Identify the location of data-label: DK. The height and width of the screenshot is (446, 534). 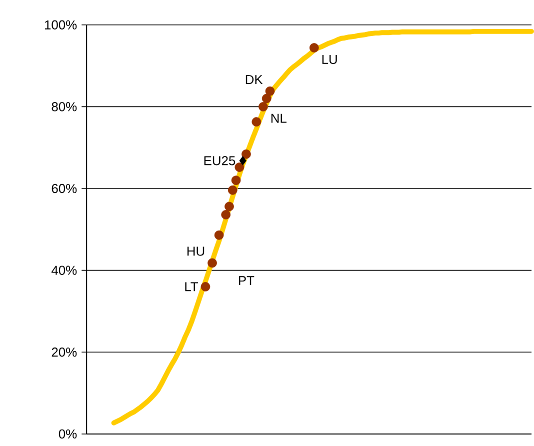
(254, 79).